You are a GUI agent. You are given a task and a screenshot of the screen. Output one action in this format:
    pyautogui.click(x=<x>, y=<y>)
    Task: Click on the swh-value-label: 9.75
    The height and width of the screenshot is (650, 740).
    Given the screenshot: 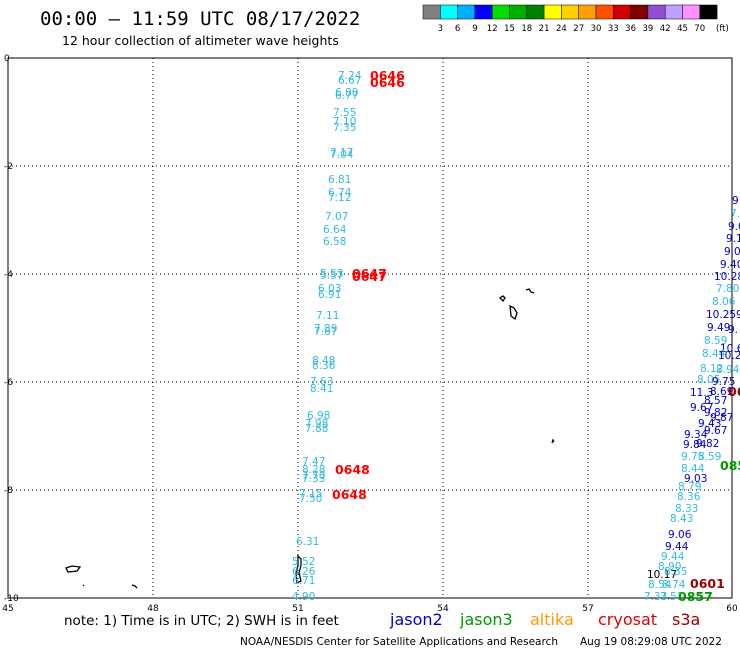 What is the action you would take?
    pyautogui.click(x=692, y=457)
    